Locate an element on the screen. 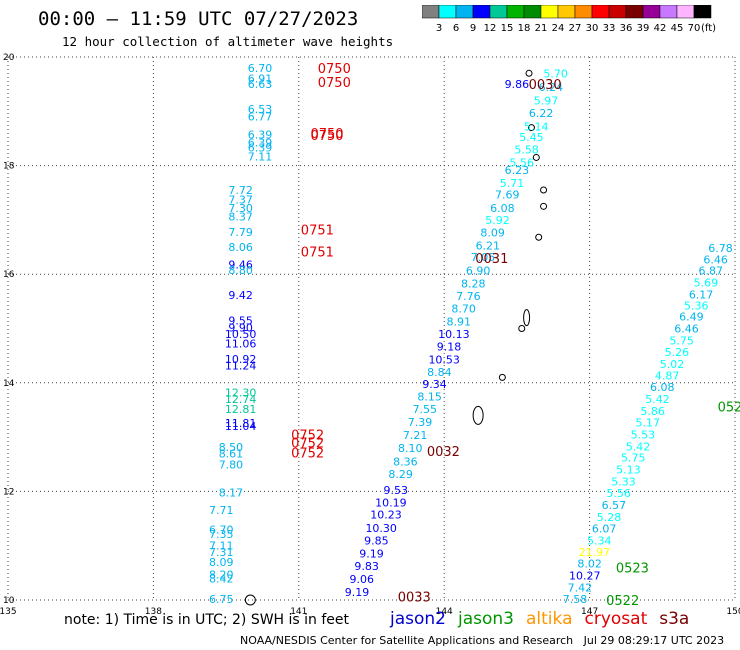  wave-height-value: 6.21 is located at coordinates (488, 245).